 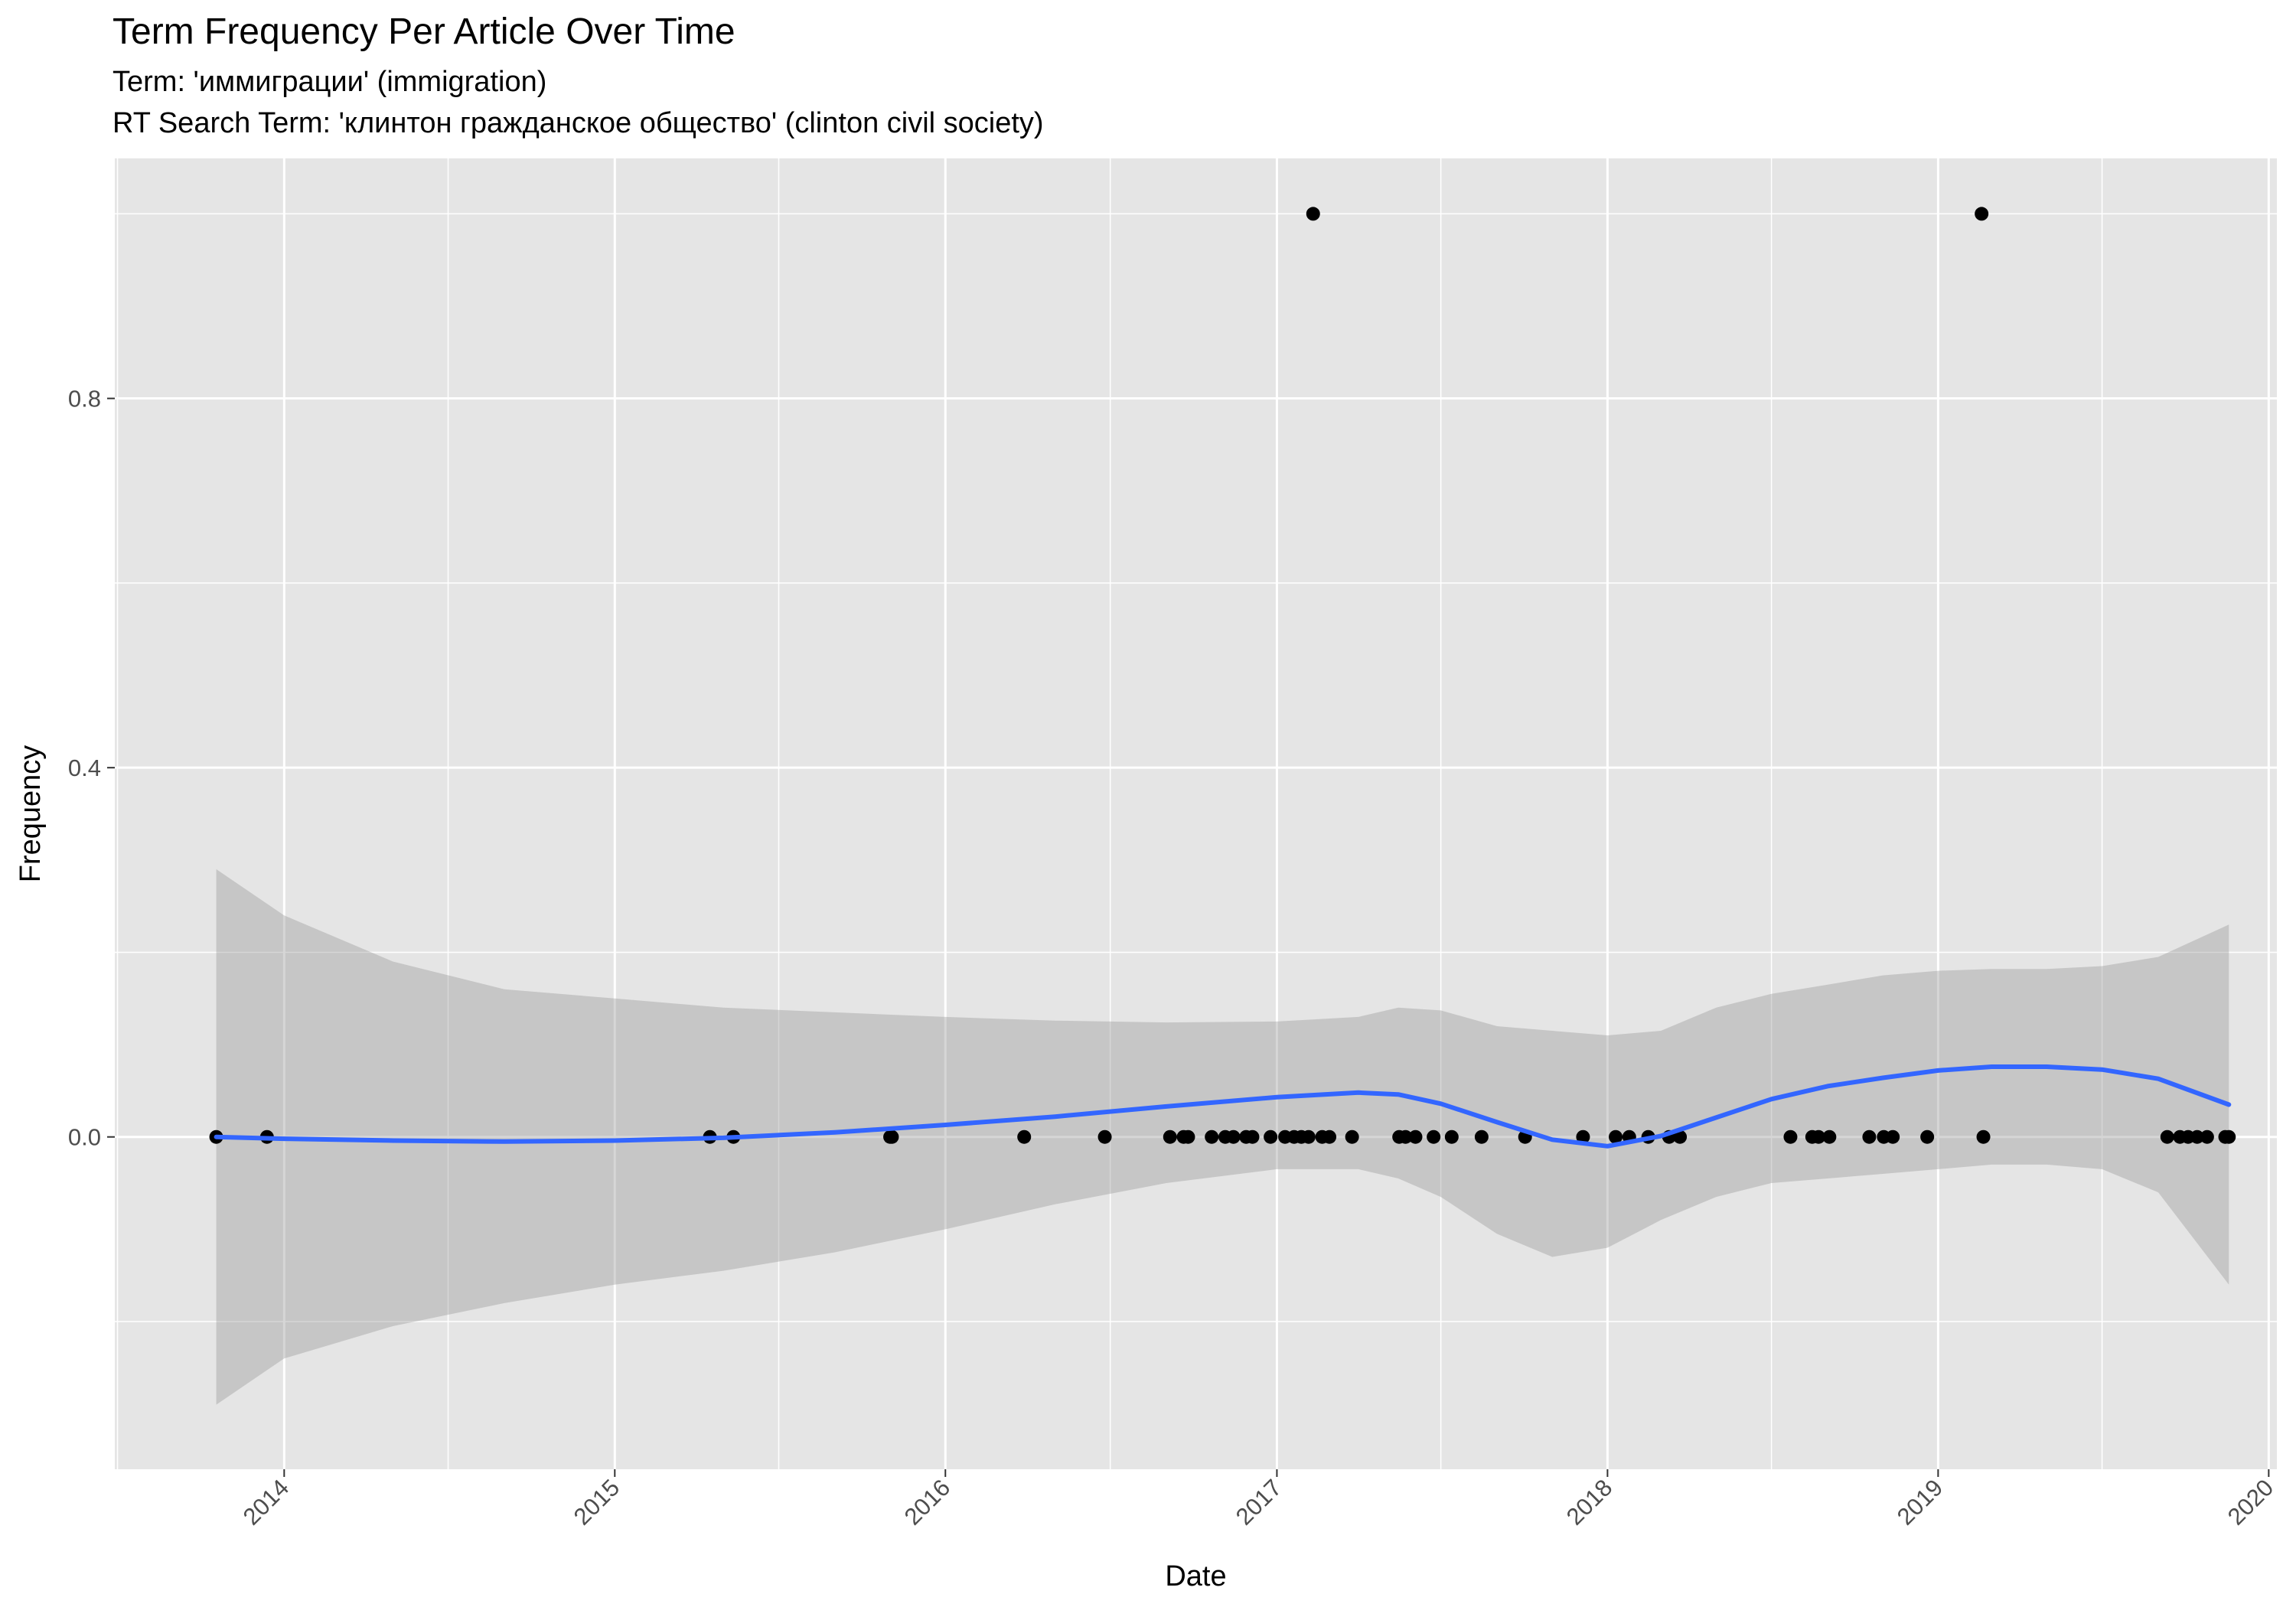 I want to click on x-axis: 2014 2015 2016 2017 2018 2019 2020, so click(x=1258, y=1499).